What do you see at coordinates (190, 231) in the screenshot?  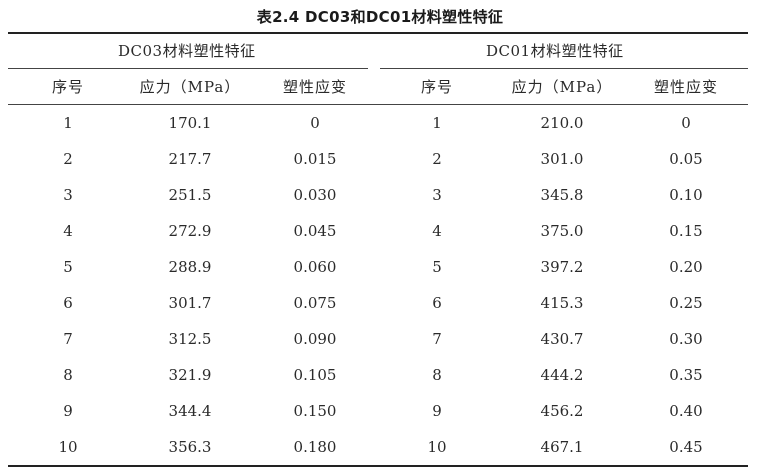 I see `dc03-cell-stress: 272.9` at bounding box center [190, 231].